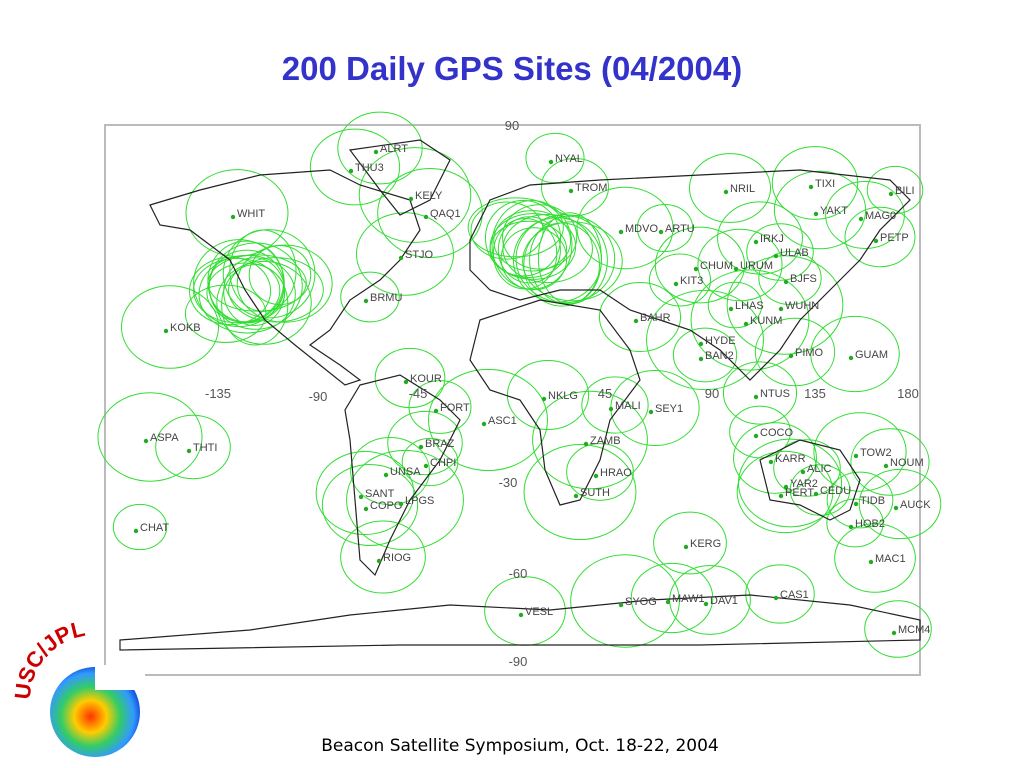  I want to click on graticule-label: -30, so click(508, 482).